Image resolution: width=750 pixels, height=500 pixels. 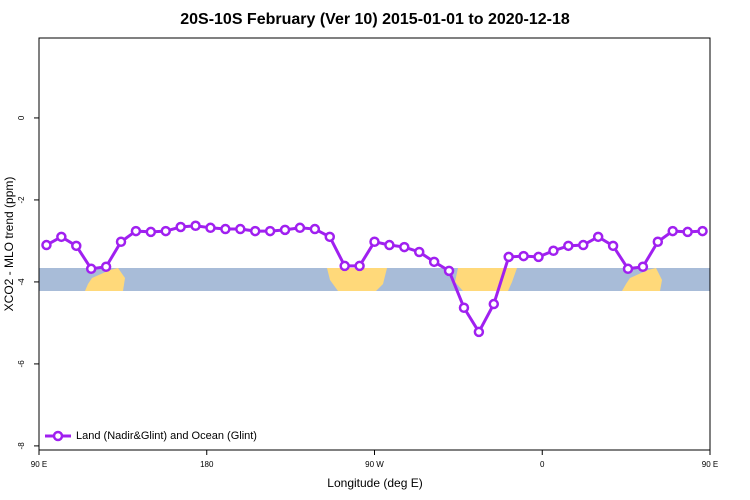 What do you see at coordinates (542, 464) in the screenshot?
I see `x-tick-label: 0` at bounding box center [542, 464].